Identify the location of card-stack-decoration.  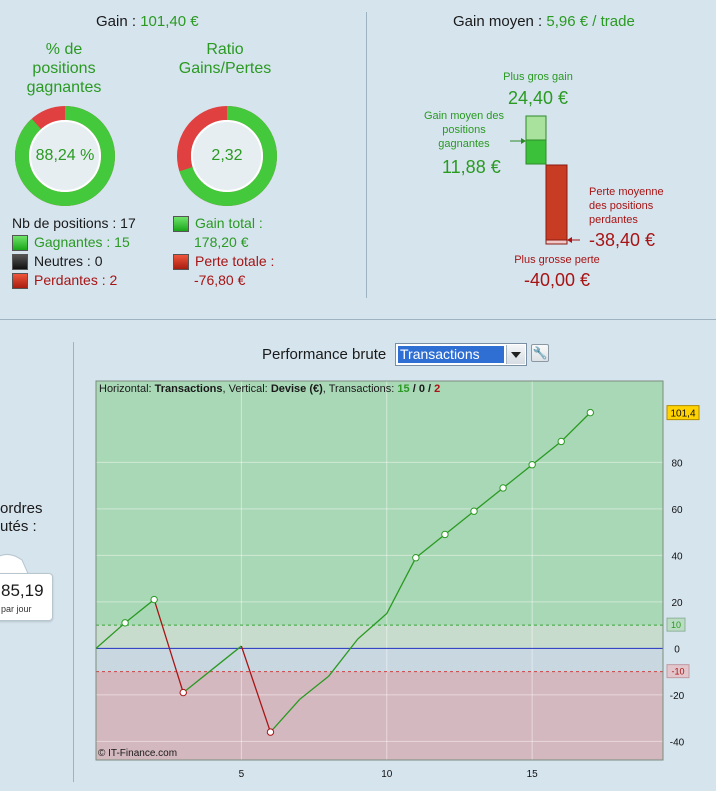
(15, 566).